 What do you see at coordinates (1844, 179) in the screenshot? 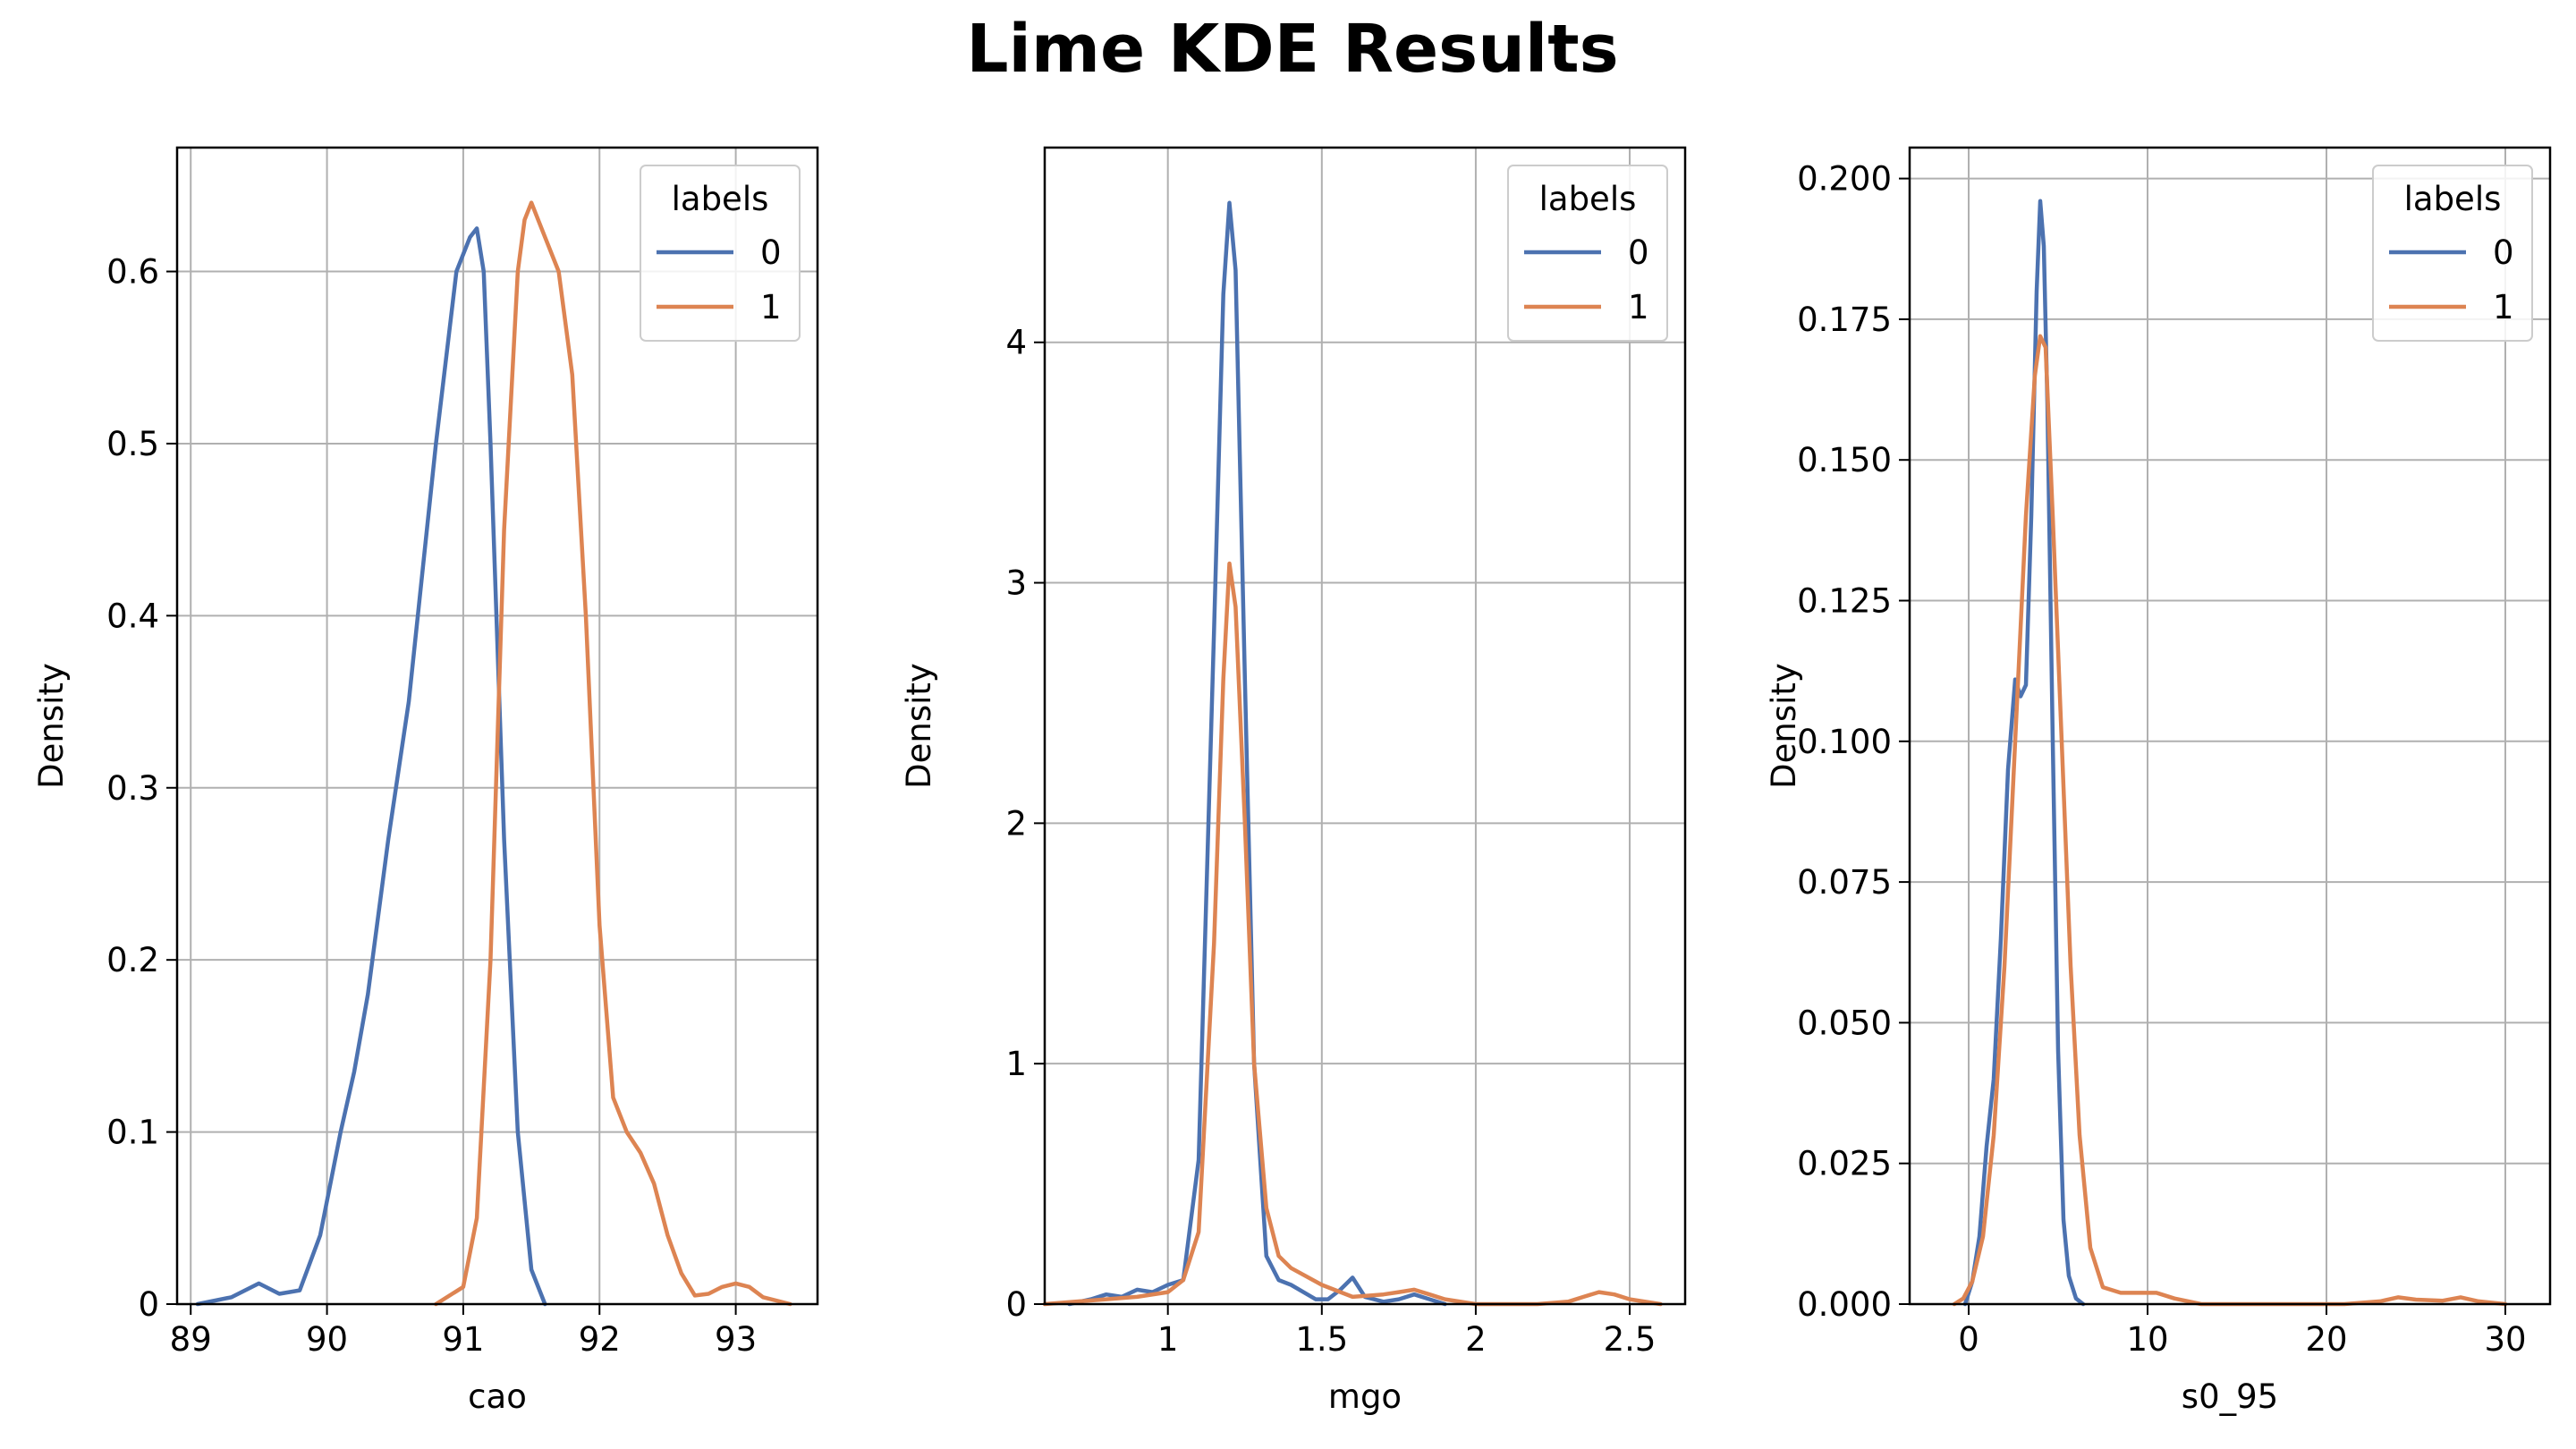
I see `y-tick-label: 0.200` at bounding box center [1844, 179].